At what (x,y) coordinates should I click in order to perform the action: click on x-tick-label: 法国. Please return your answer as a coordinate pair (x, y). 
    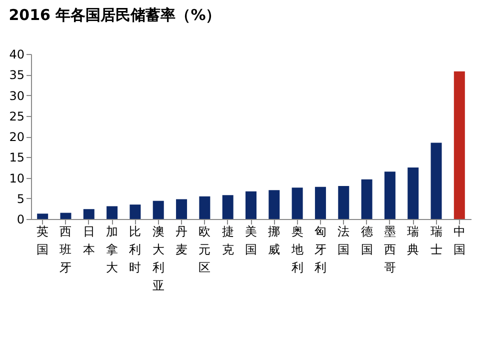
    Looking at the image, I should click on (344, 240).